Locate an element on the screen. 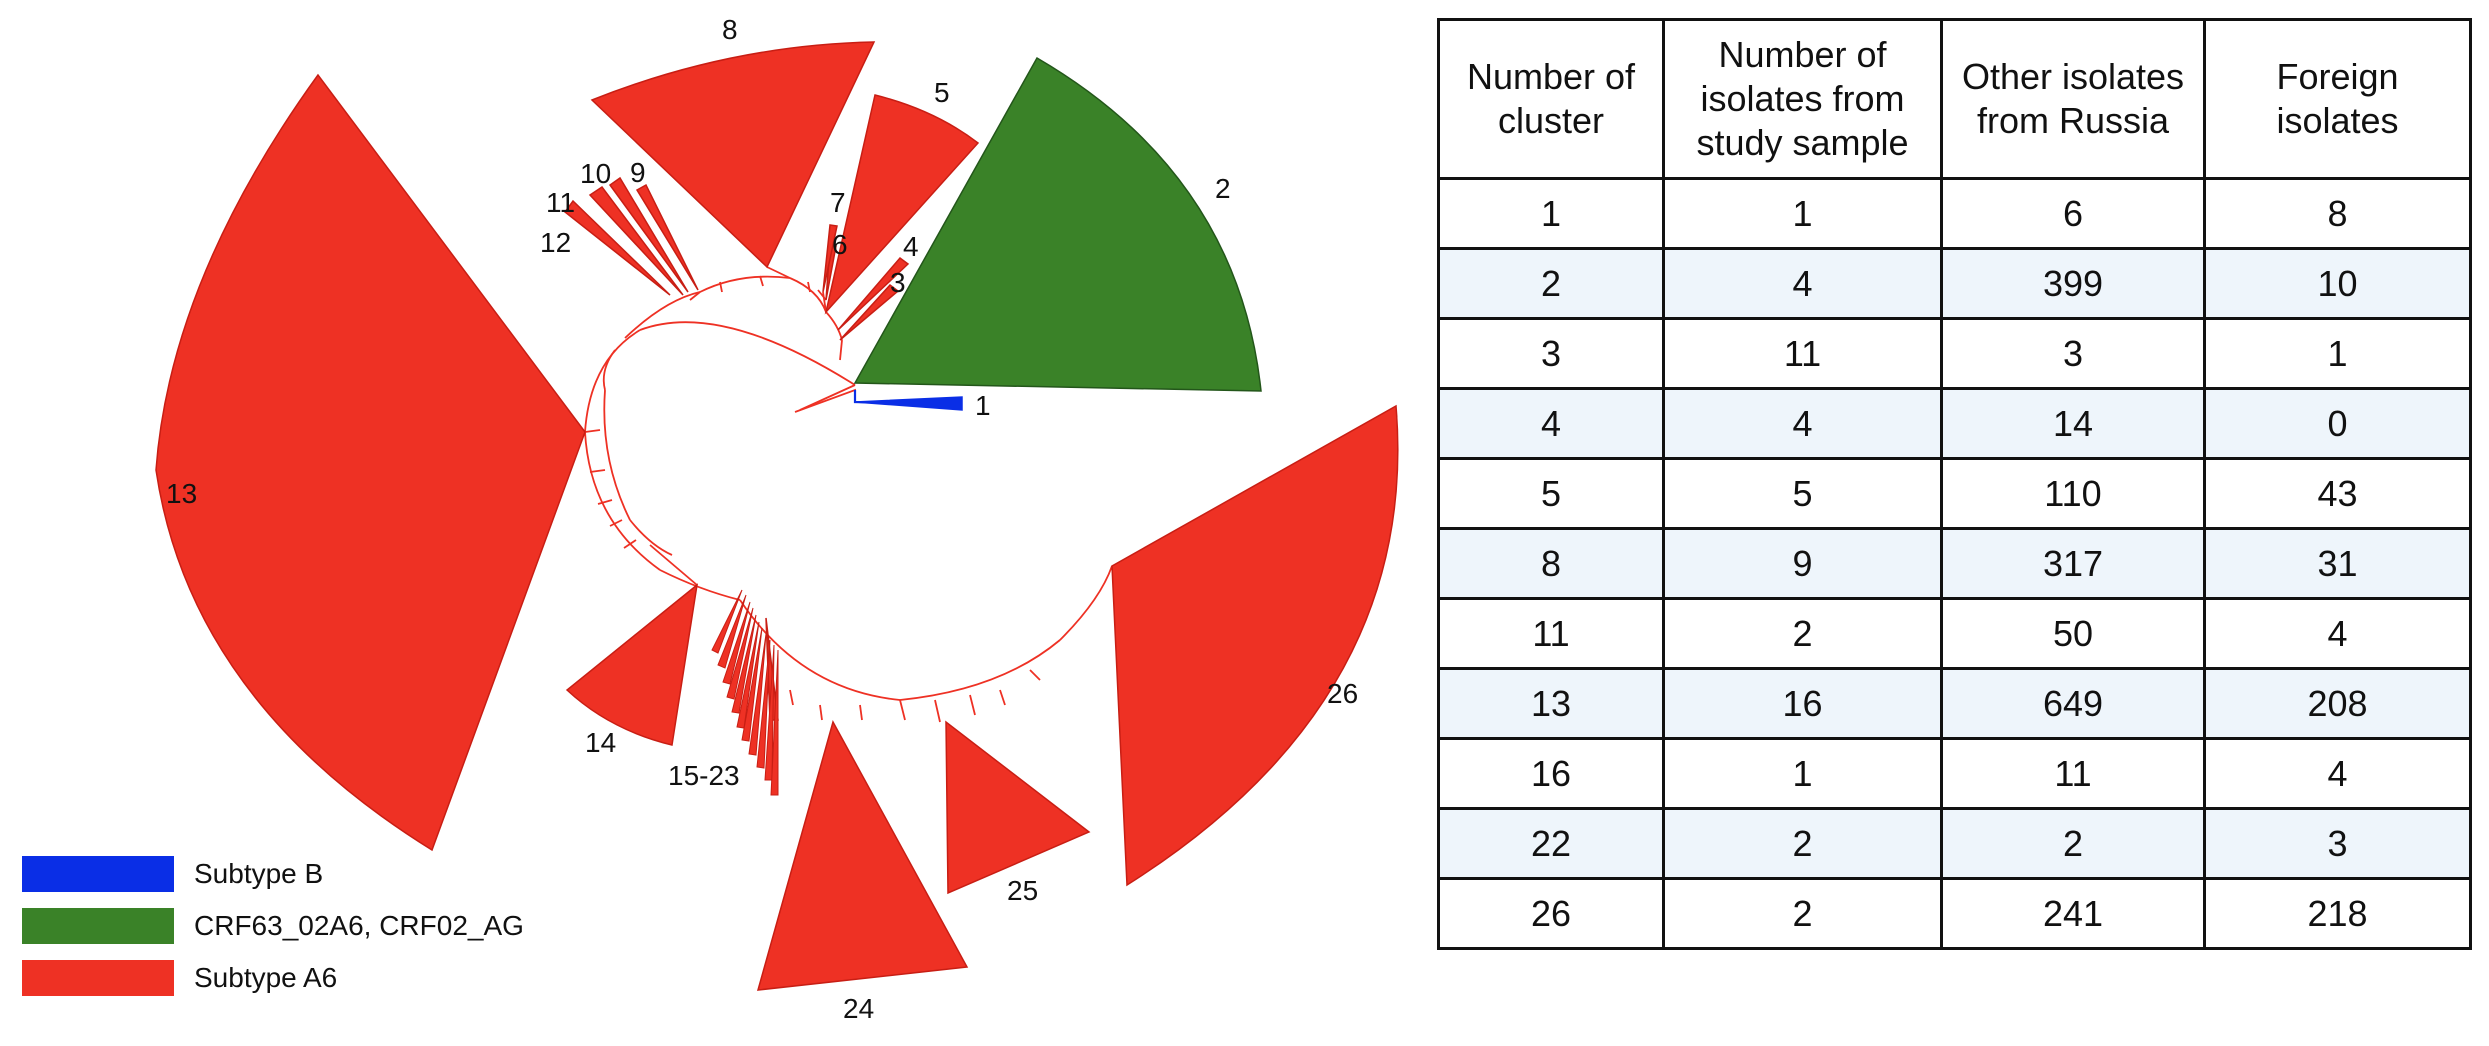  table-row: 5 5 110 43 is located at coordinates (1954, 493).